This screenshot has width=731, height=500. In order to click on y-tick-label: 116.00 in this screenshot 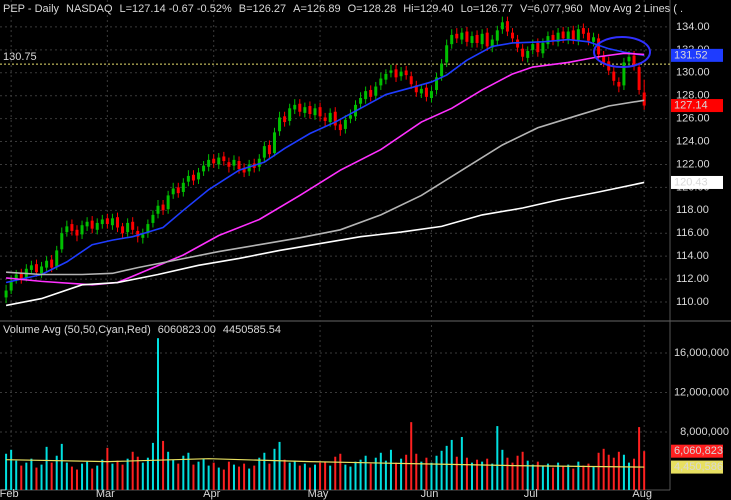, I will do `click(692, 233)`.